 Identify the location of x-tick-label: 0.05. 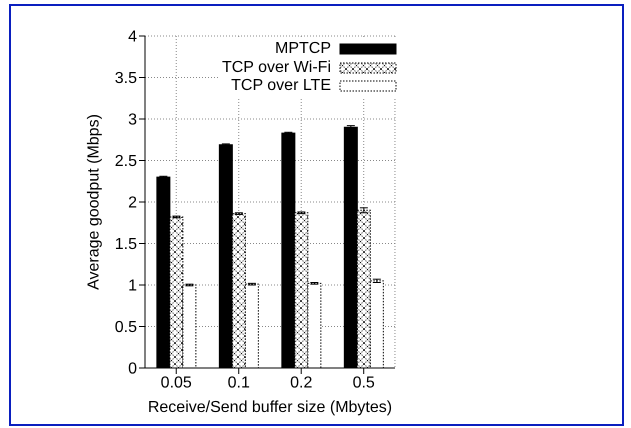
(176, 383).